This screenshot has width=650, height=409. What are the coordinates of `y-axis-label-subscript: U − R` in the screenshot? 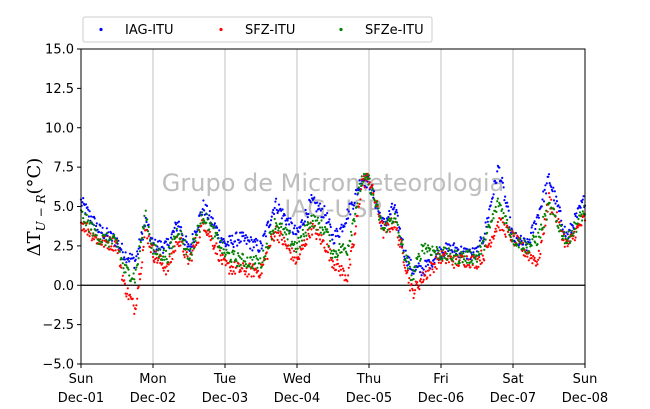 It's located at (41, 212).